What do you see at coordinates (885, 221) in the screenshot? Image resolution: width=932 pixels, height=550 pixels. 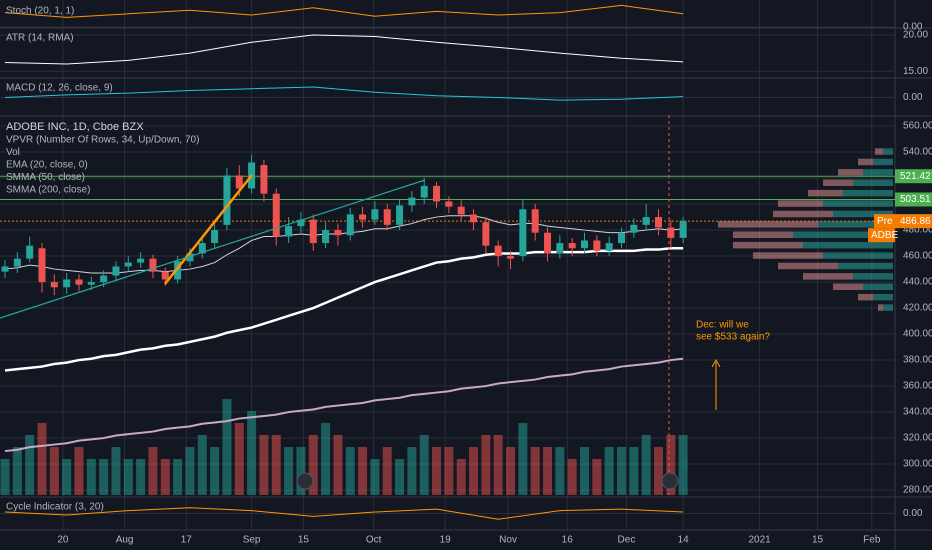 I see `pre-label: Pre` at bounding box center [885, 221].